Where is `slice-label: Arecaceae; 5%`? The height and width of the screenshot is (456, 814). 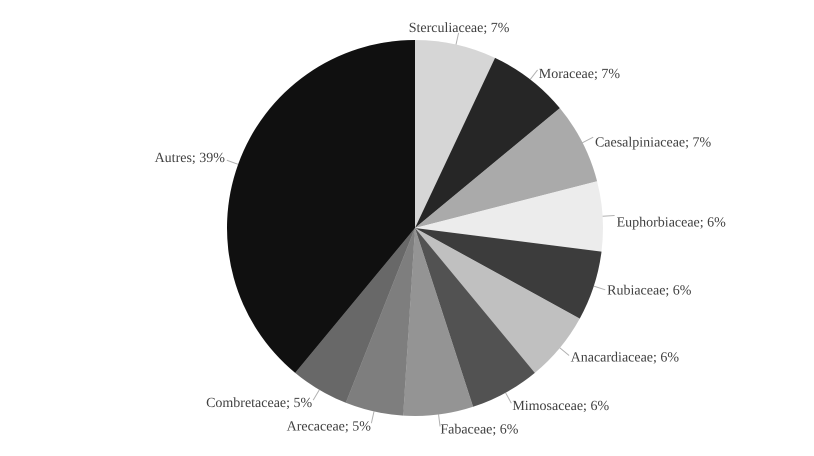
slice-label: Arecaceae; 5% is located at coordinates (329, 426).